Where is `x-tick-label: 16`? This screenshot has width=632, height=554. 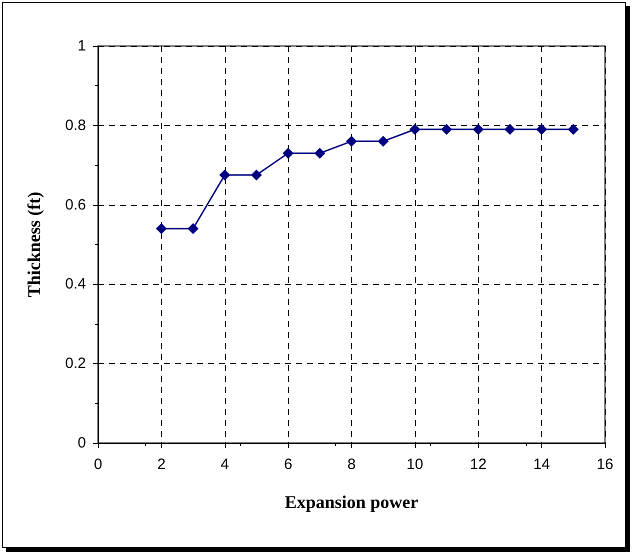
x-tick-label: 16 is located at coordinates (605, 464).